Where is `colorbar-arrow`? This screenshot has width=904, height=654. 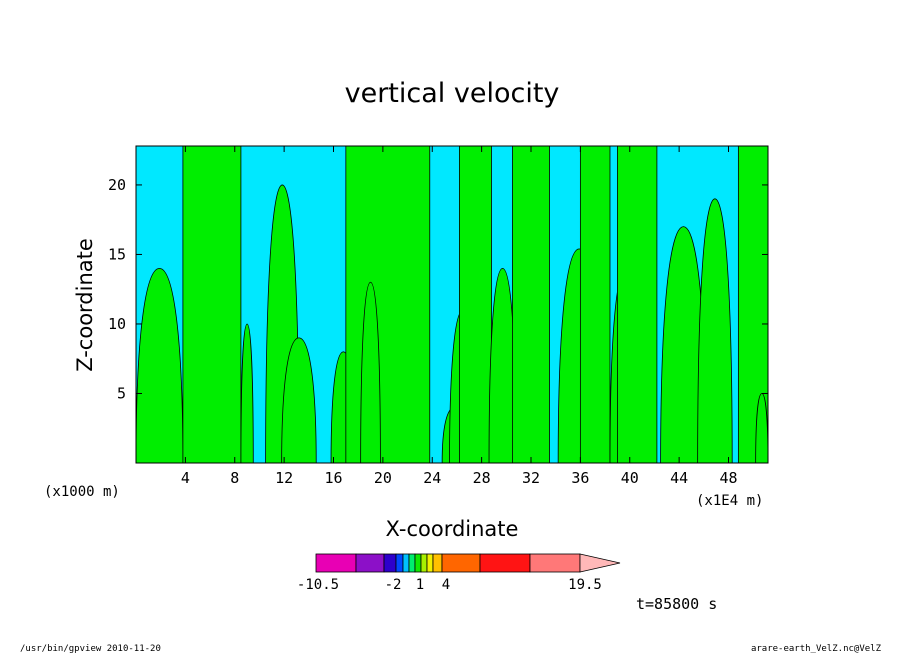 colorbar-arrow is located at coordinates (600, 563).